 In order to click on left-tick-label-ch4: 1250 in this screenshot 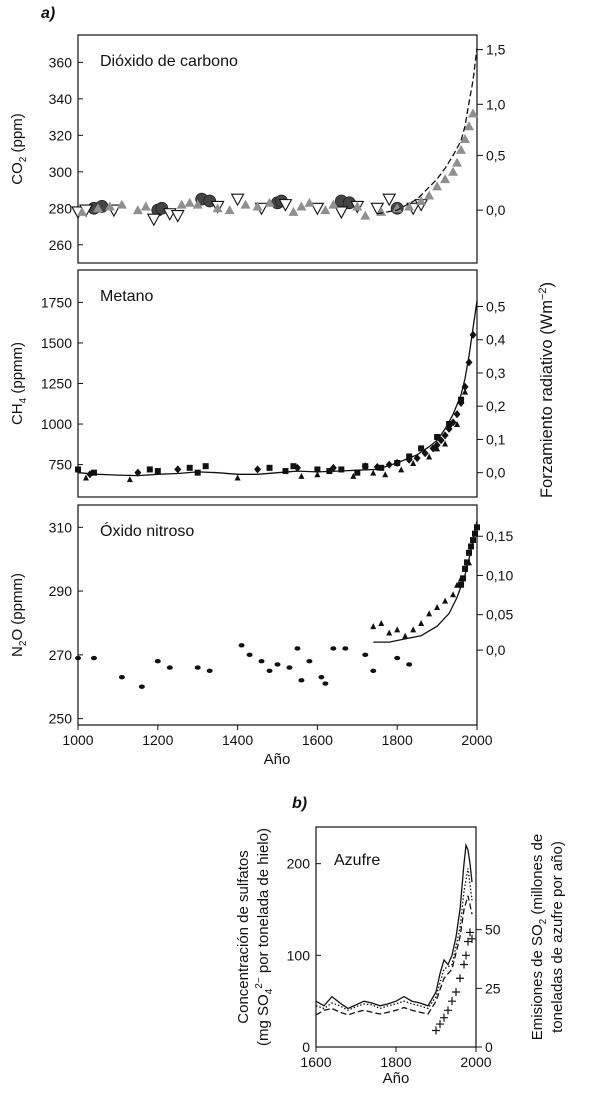, I will do `click(56, 384)`.